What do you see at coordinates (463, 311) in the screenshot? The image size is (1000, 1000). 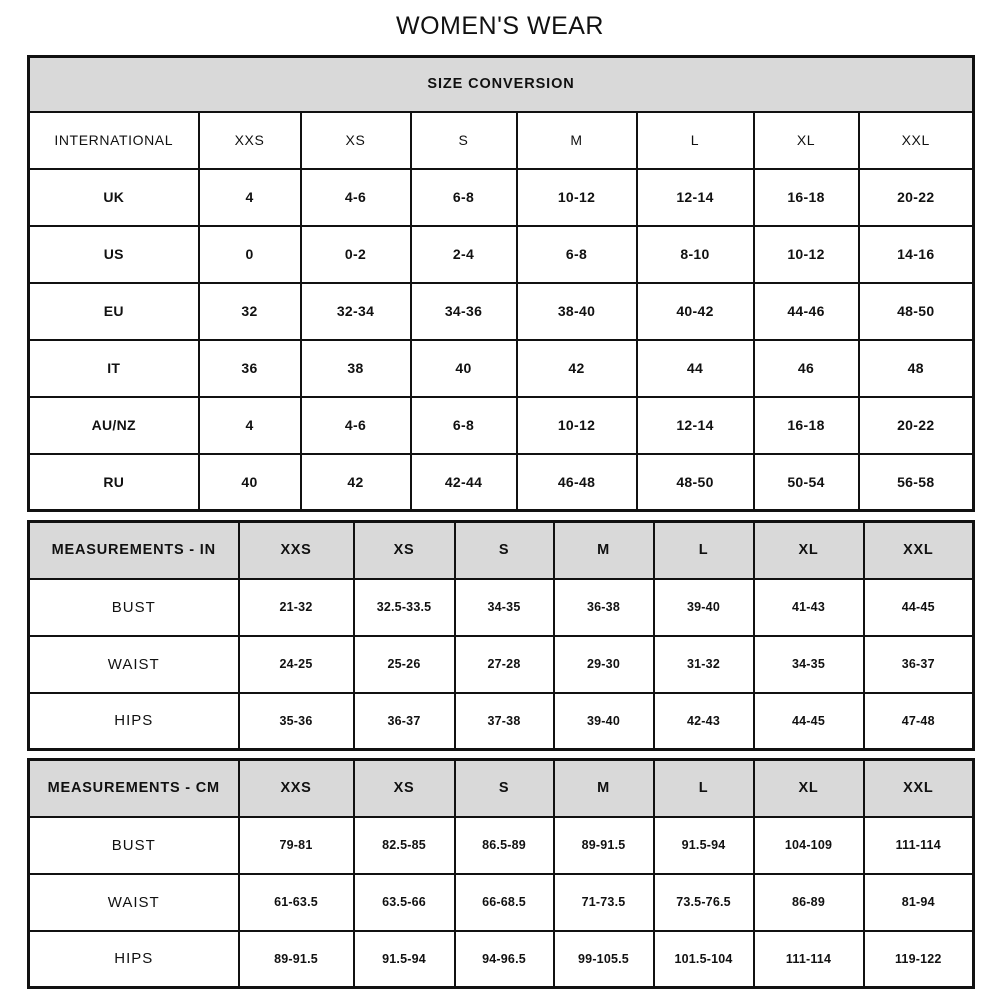 I see `cell-value: 34-36` at bounding box center [463, 311].